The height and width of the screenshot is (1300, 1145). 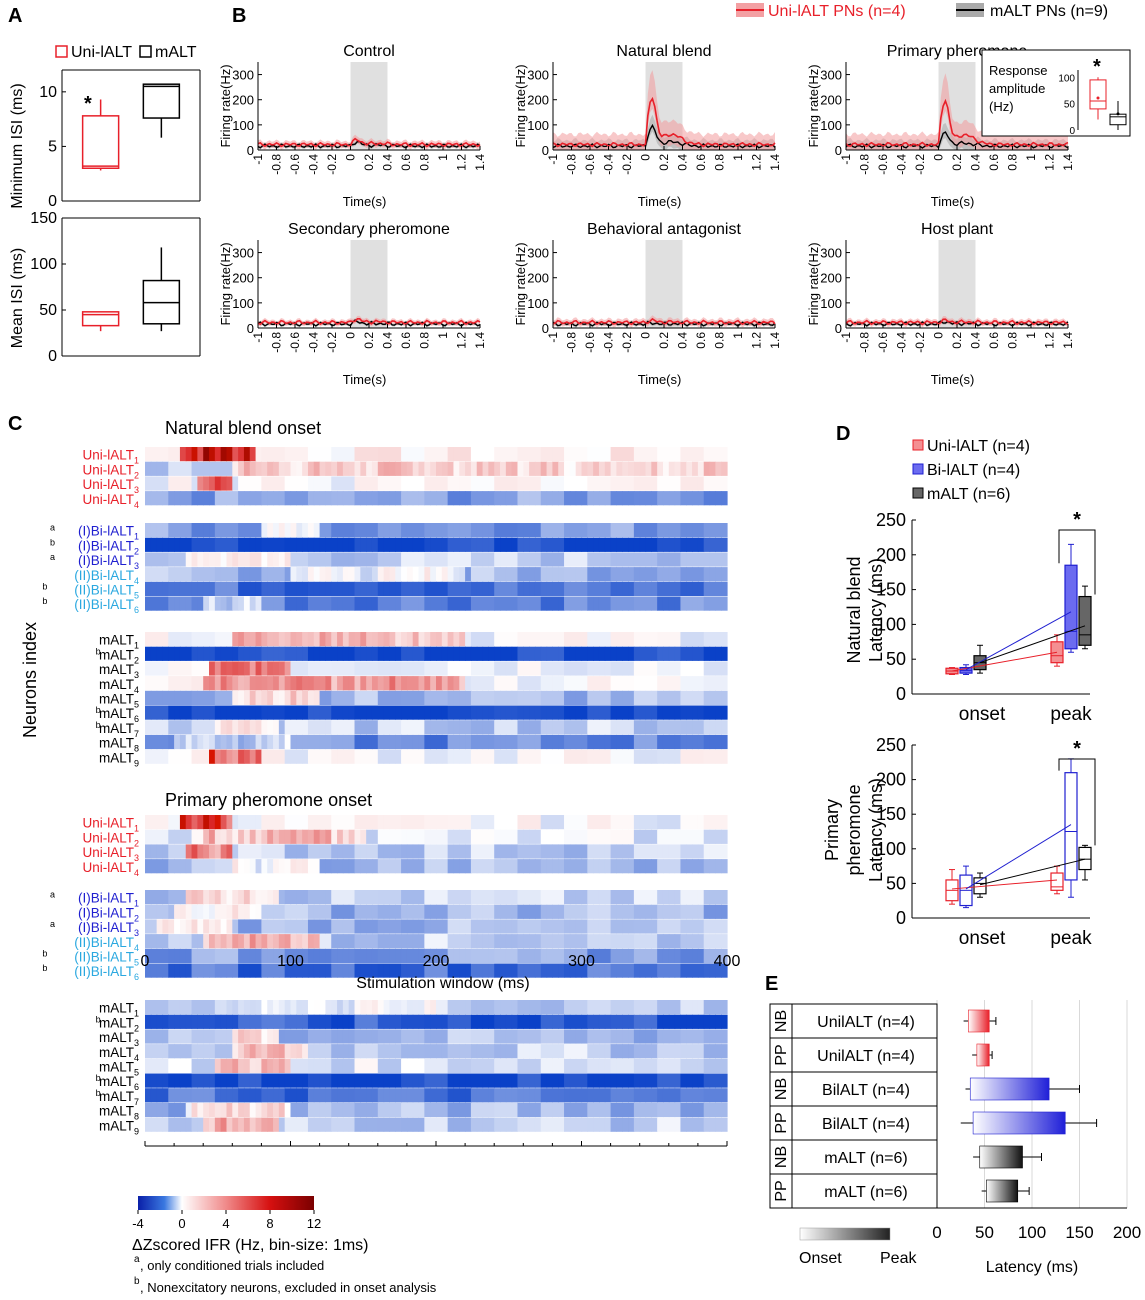 What do you see at coordinates (442, 983) in the screenshot?
I see `xlabel-c: Stimulation window (ms)` at bounding box center [442, 983].